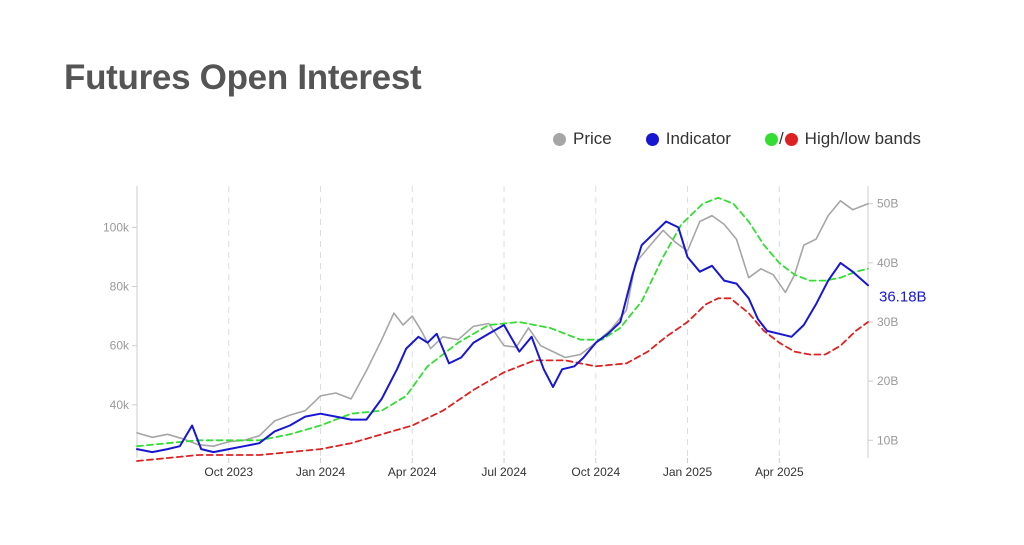  I want to click on chart-title: Futures Open Interest, so click(243, 77).